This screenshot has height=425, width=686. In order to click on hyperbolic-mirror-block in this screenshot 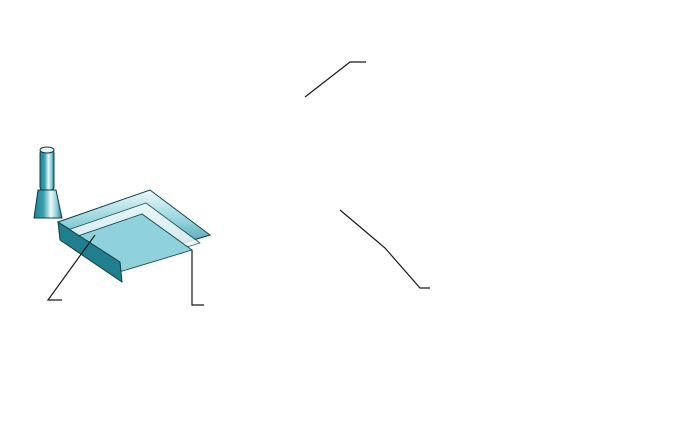, I will do `click(134, 236)`.